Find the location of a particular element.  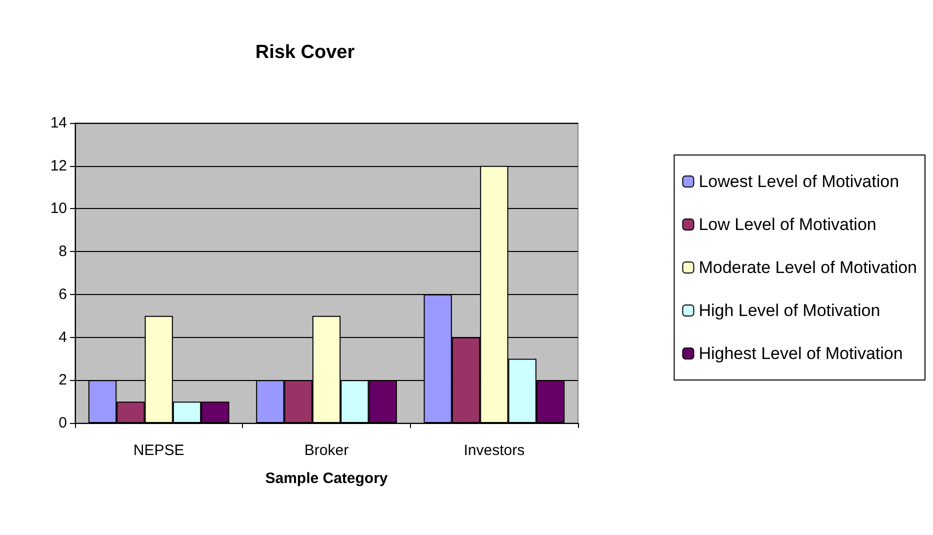

legend-label: Lowest Level of Motivation is located at coordinates (799, 181).